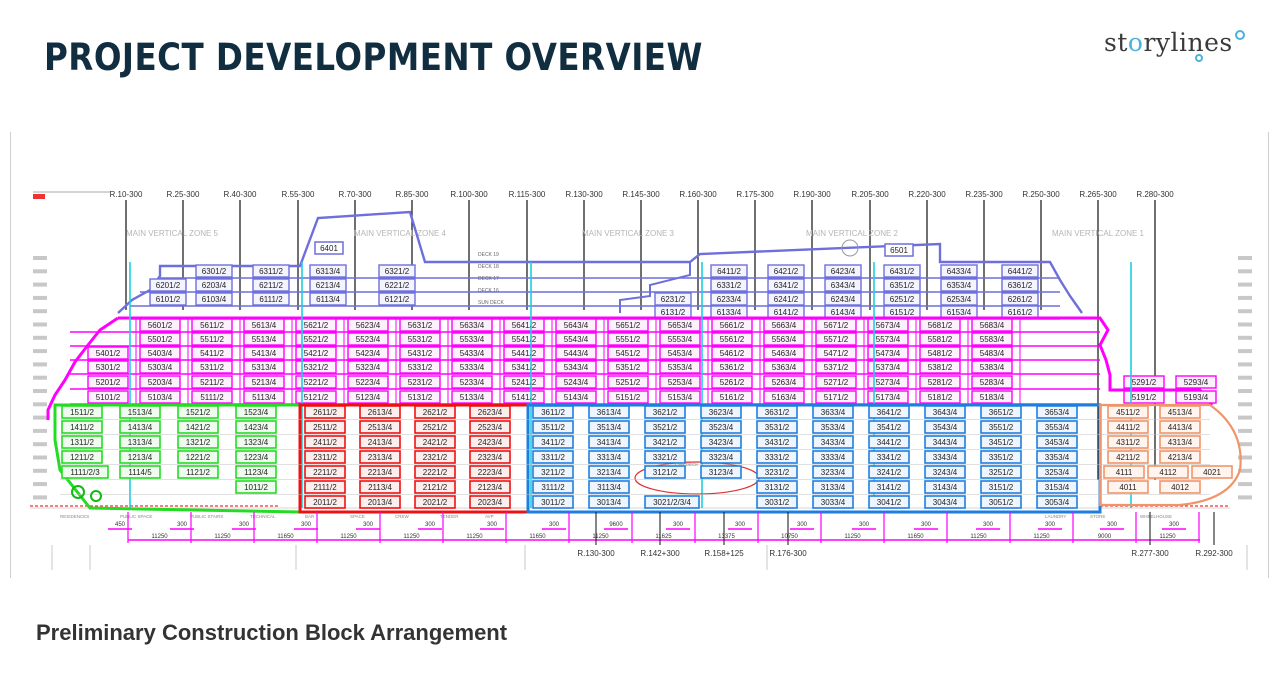  Describe the element at coordinates (1180, 457) in the screenshot. I see `block-label: 4213/4` at that location.